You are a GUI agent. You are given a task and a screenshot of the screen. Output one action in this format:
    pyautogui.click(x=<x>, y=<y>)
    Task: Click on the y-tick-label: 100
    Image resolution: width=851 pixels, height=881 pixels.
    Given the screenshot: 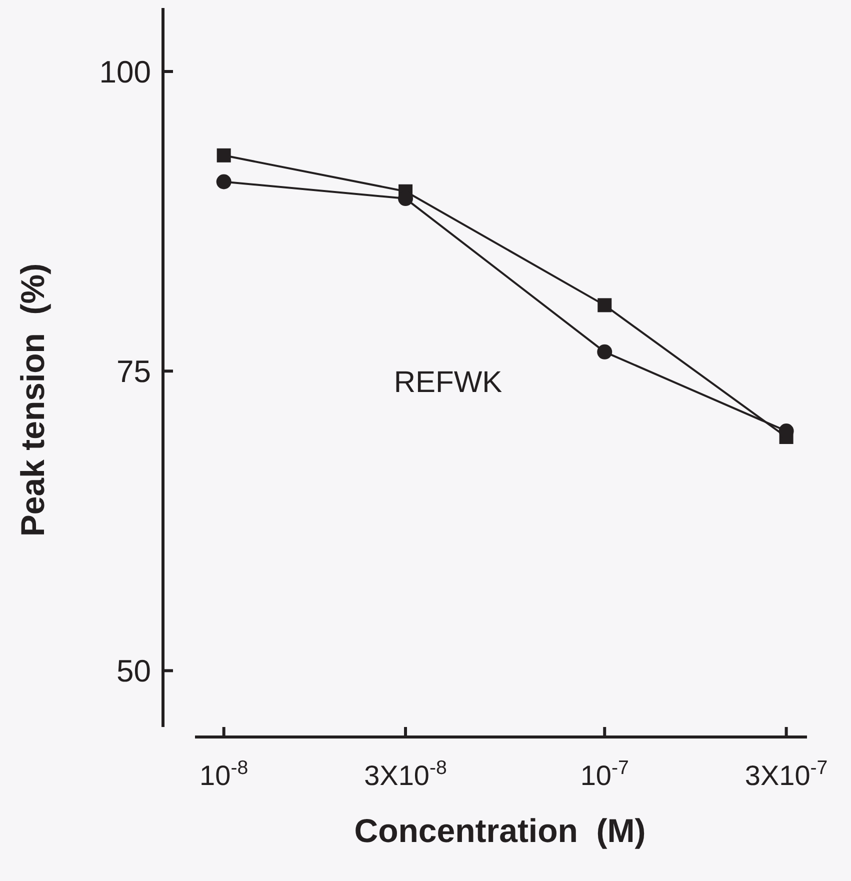 What is the action you would take?
    pyautogui.click(x=125, y=72)
    